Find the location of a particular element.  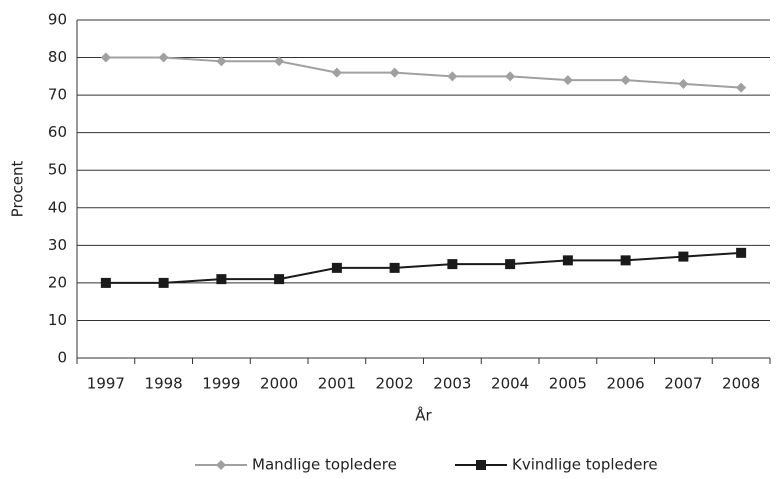

y-tick-label: 50 is located at coordinates (57, 170).